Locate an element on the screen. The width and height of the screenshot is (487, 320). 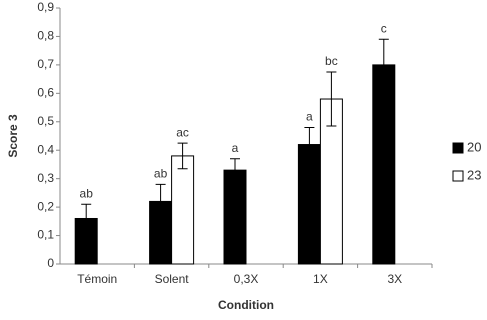
x-tick-label: Solent is located at coordinates (172, 279).